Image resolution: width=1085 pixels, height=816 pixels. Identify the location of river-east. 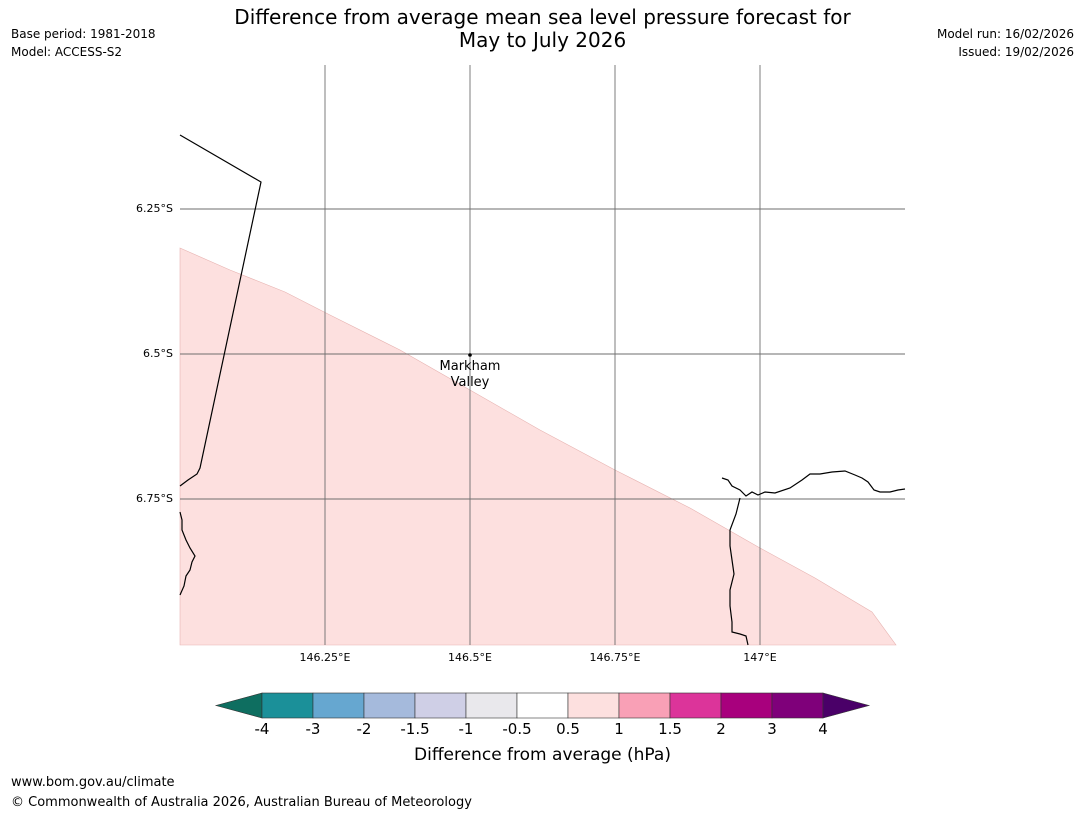
(739, 571).